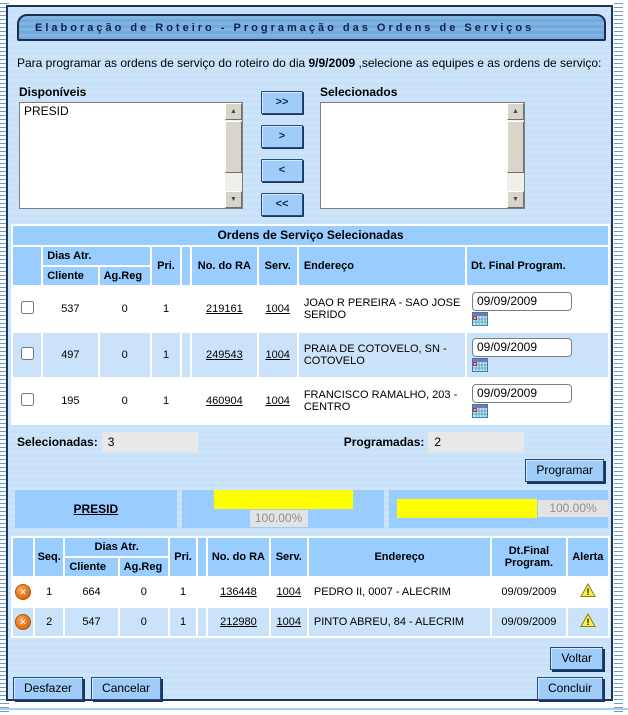 This screenshot has height=715, width=628. Describe the element at coordinates (282, 204) in the screenshot. I see `move-all-left-button: <<` at that location.